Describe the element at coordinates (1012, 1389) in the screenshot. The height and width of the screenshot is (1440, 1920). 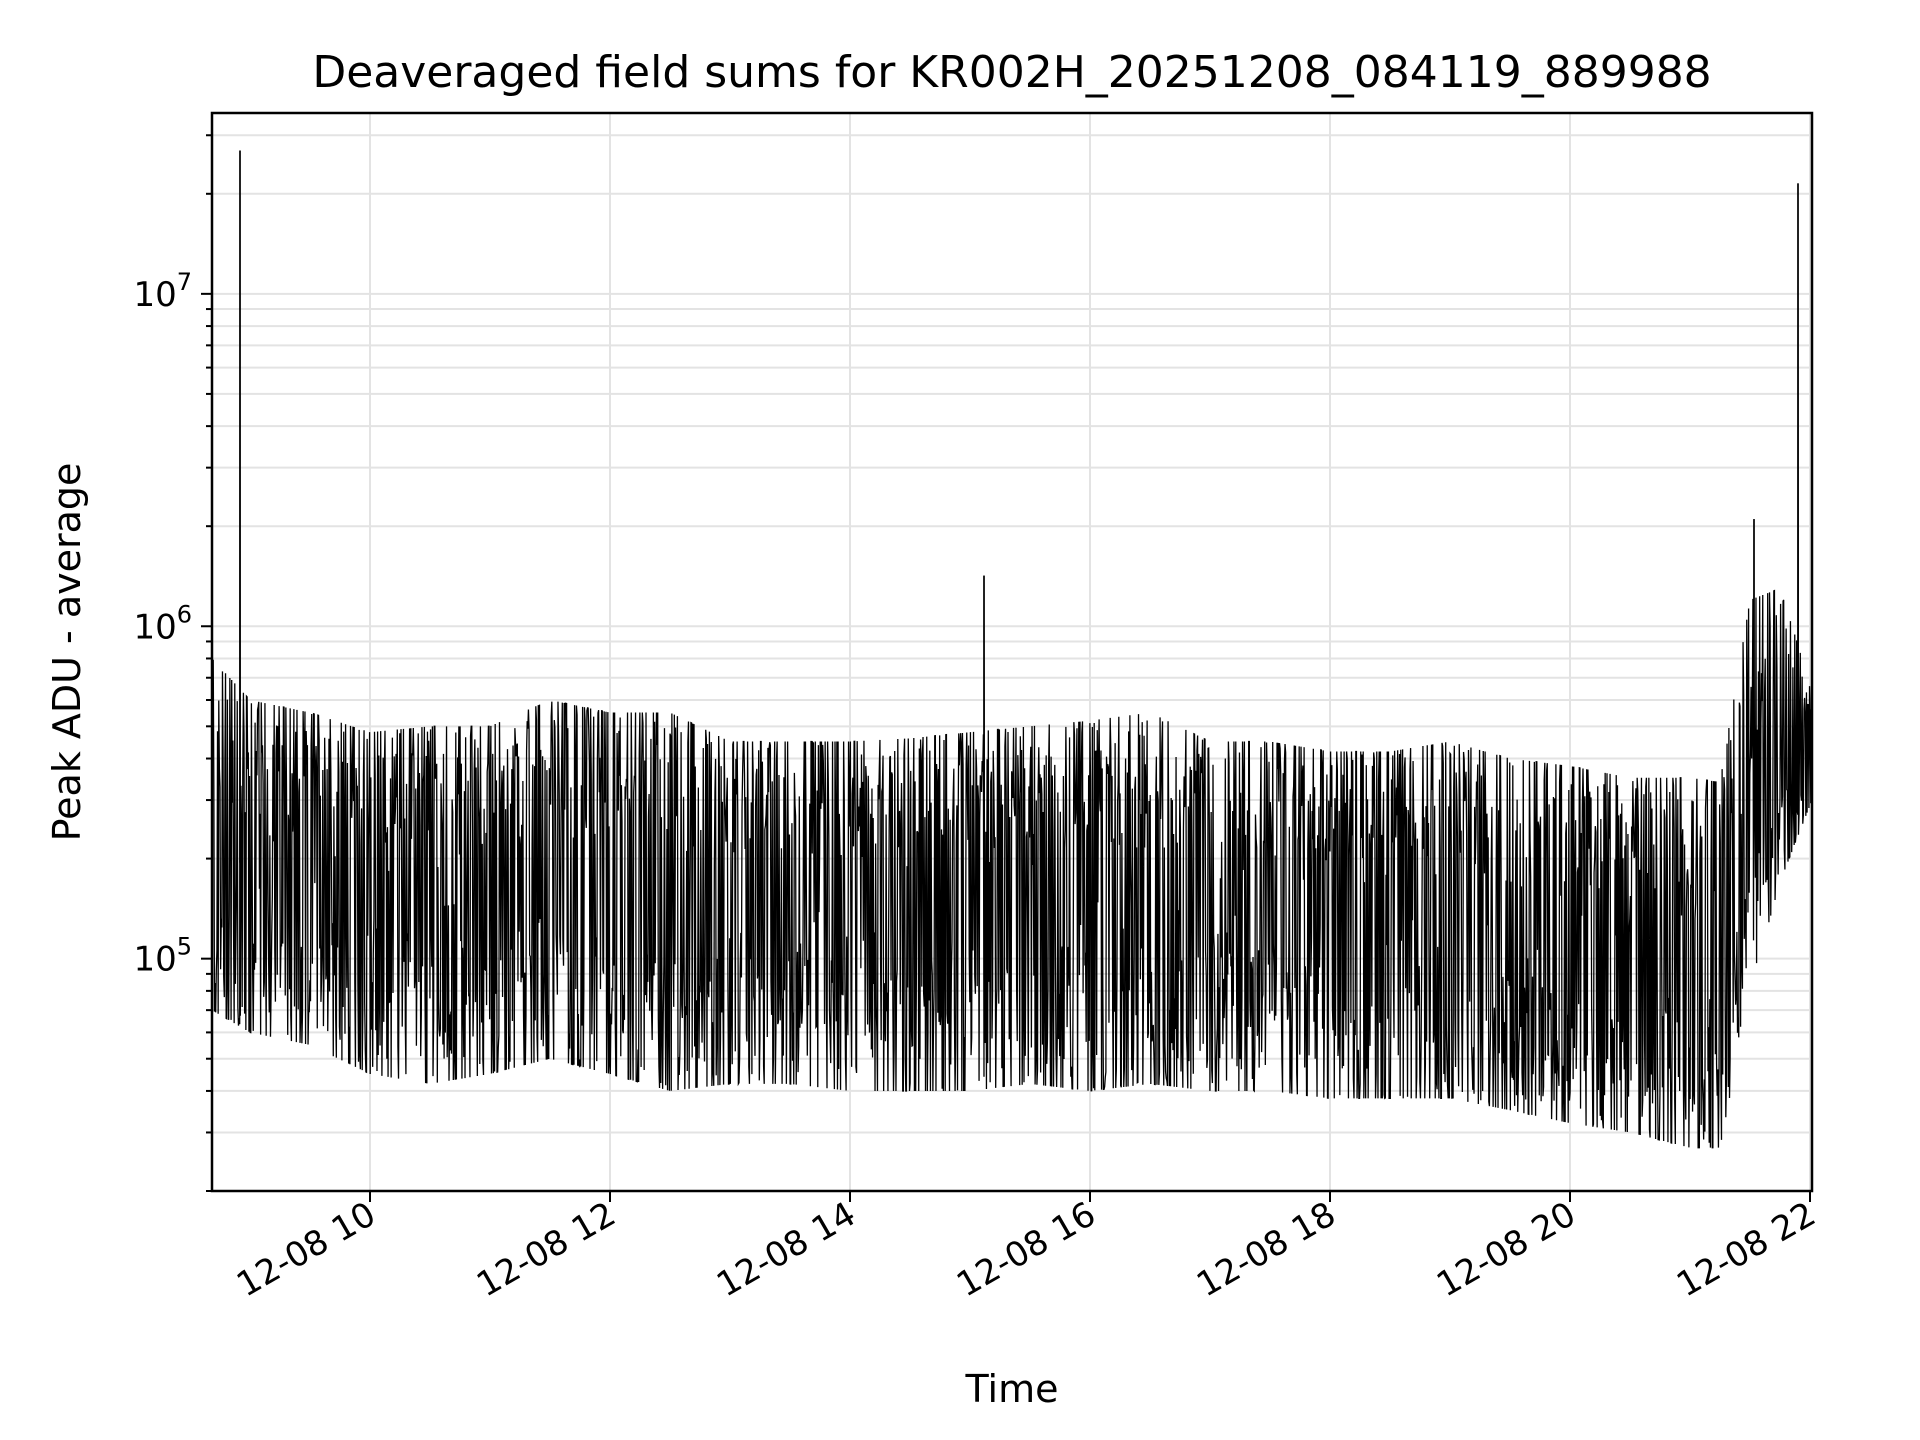
I see `x-axis-label: Time` at that location.